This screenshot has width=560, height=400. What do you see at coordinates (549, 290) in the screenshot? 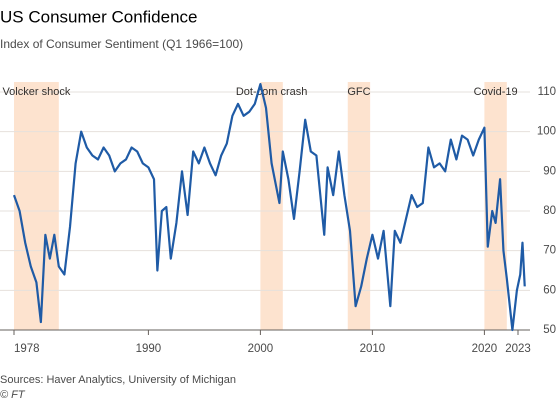
I see `y-tick-label: 60` at bounding box center [549, 290].